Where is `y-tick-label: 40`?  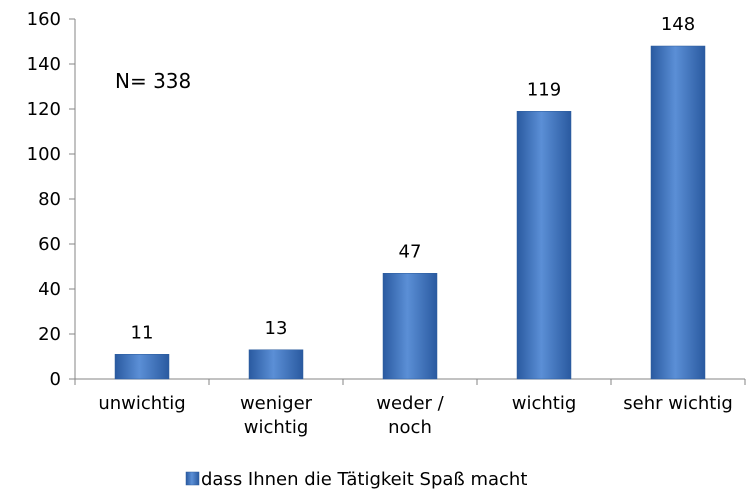 y-tick-label: 40 is located at coordinates (49, 289).